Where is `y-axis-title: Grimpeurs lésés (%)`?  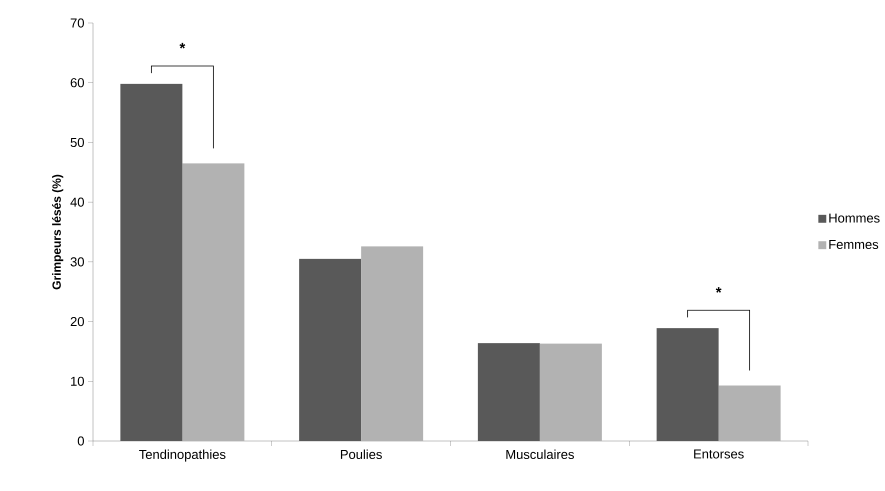
y-axis-title: Grimpeurs lésés (%) is located at coordinates (58, 232).